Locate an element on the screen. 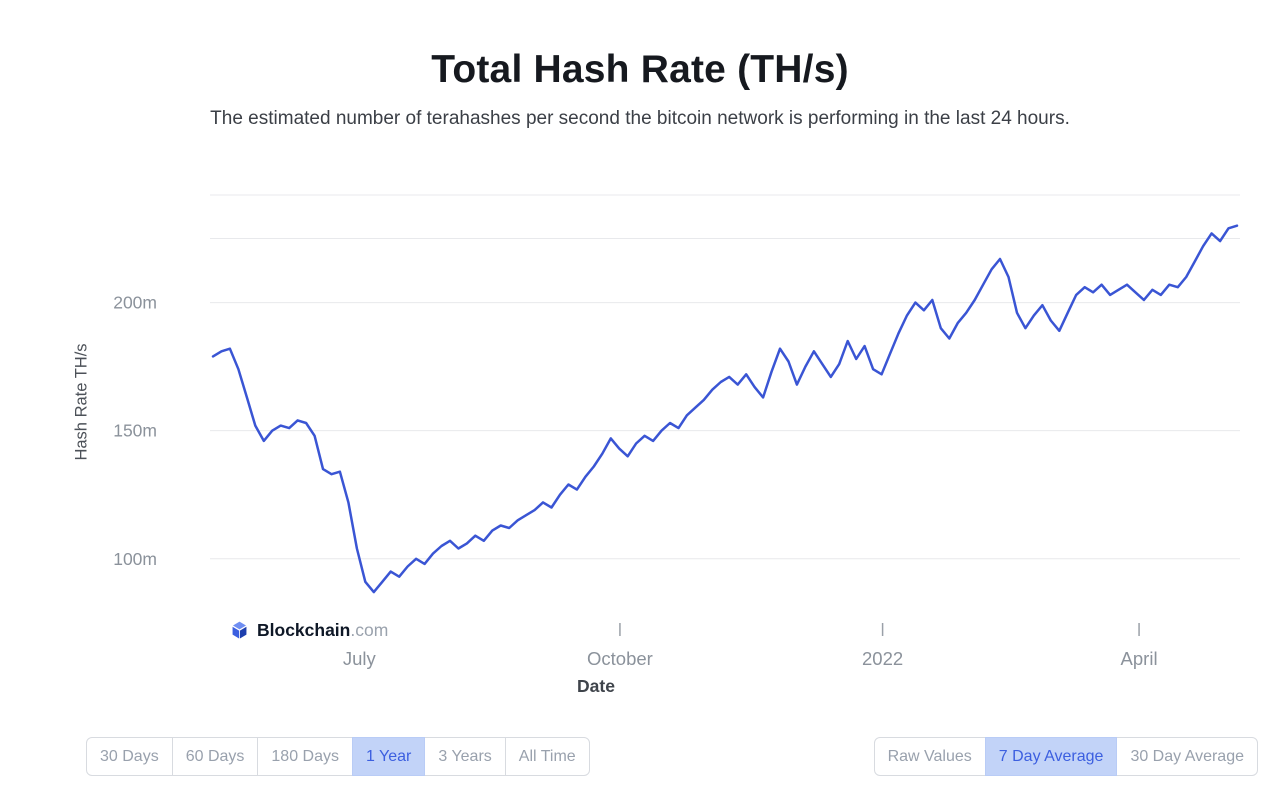 This screenshot has height=805, width=1280. y-tick-label: 150m is located at coordinates (135, 431).